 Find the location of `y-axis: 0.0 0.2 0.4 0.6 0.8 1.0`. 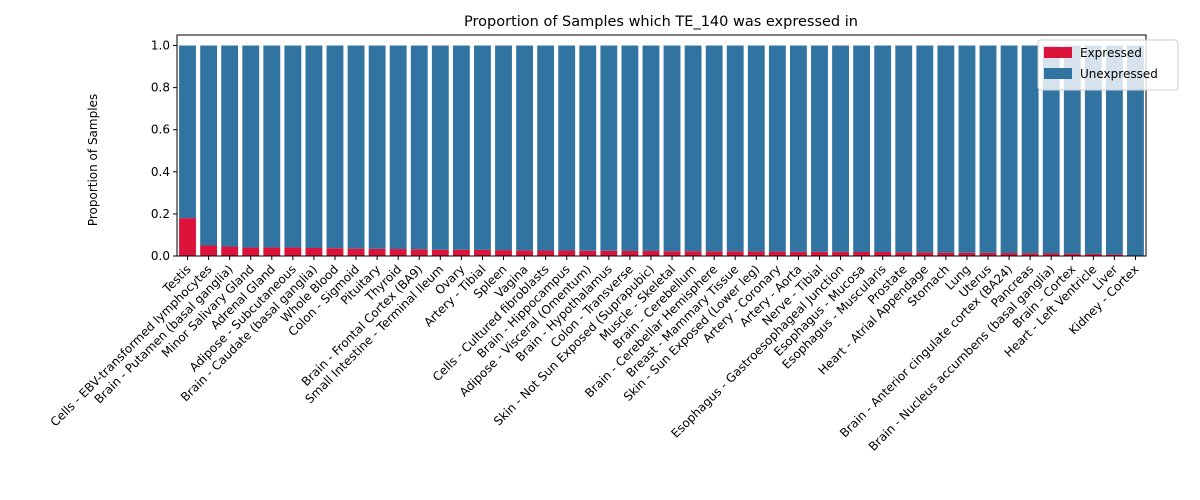

y-axis: 0.0 0.2 0.4 0.6 0.8 1.0 is located at coordinates (164, 151).